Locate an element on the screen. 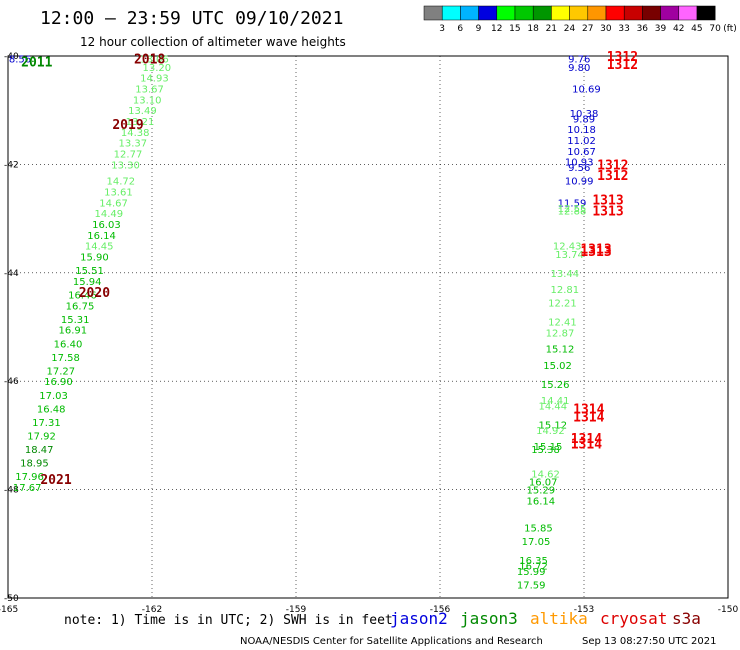  x-tick-label: -156 is located at coordinates (440, 610).